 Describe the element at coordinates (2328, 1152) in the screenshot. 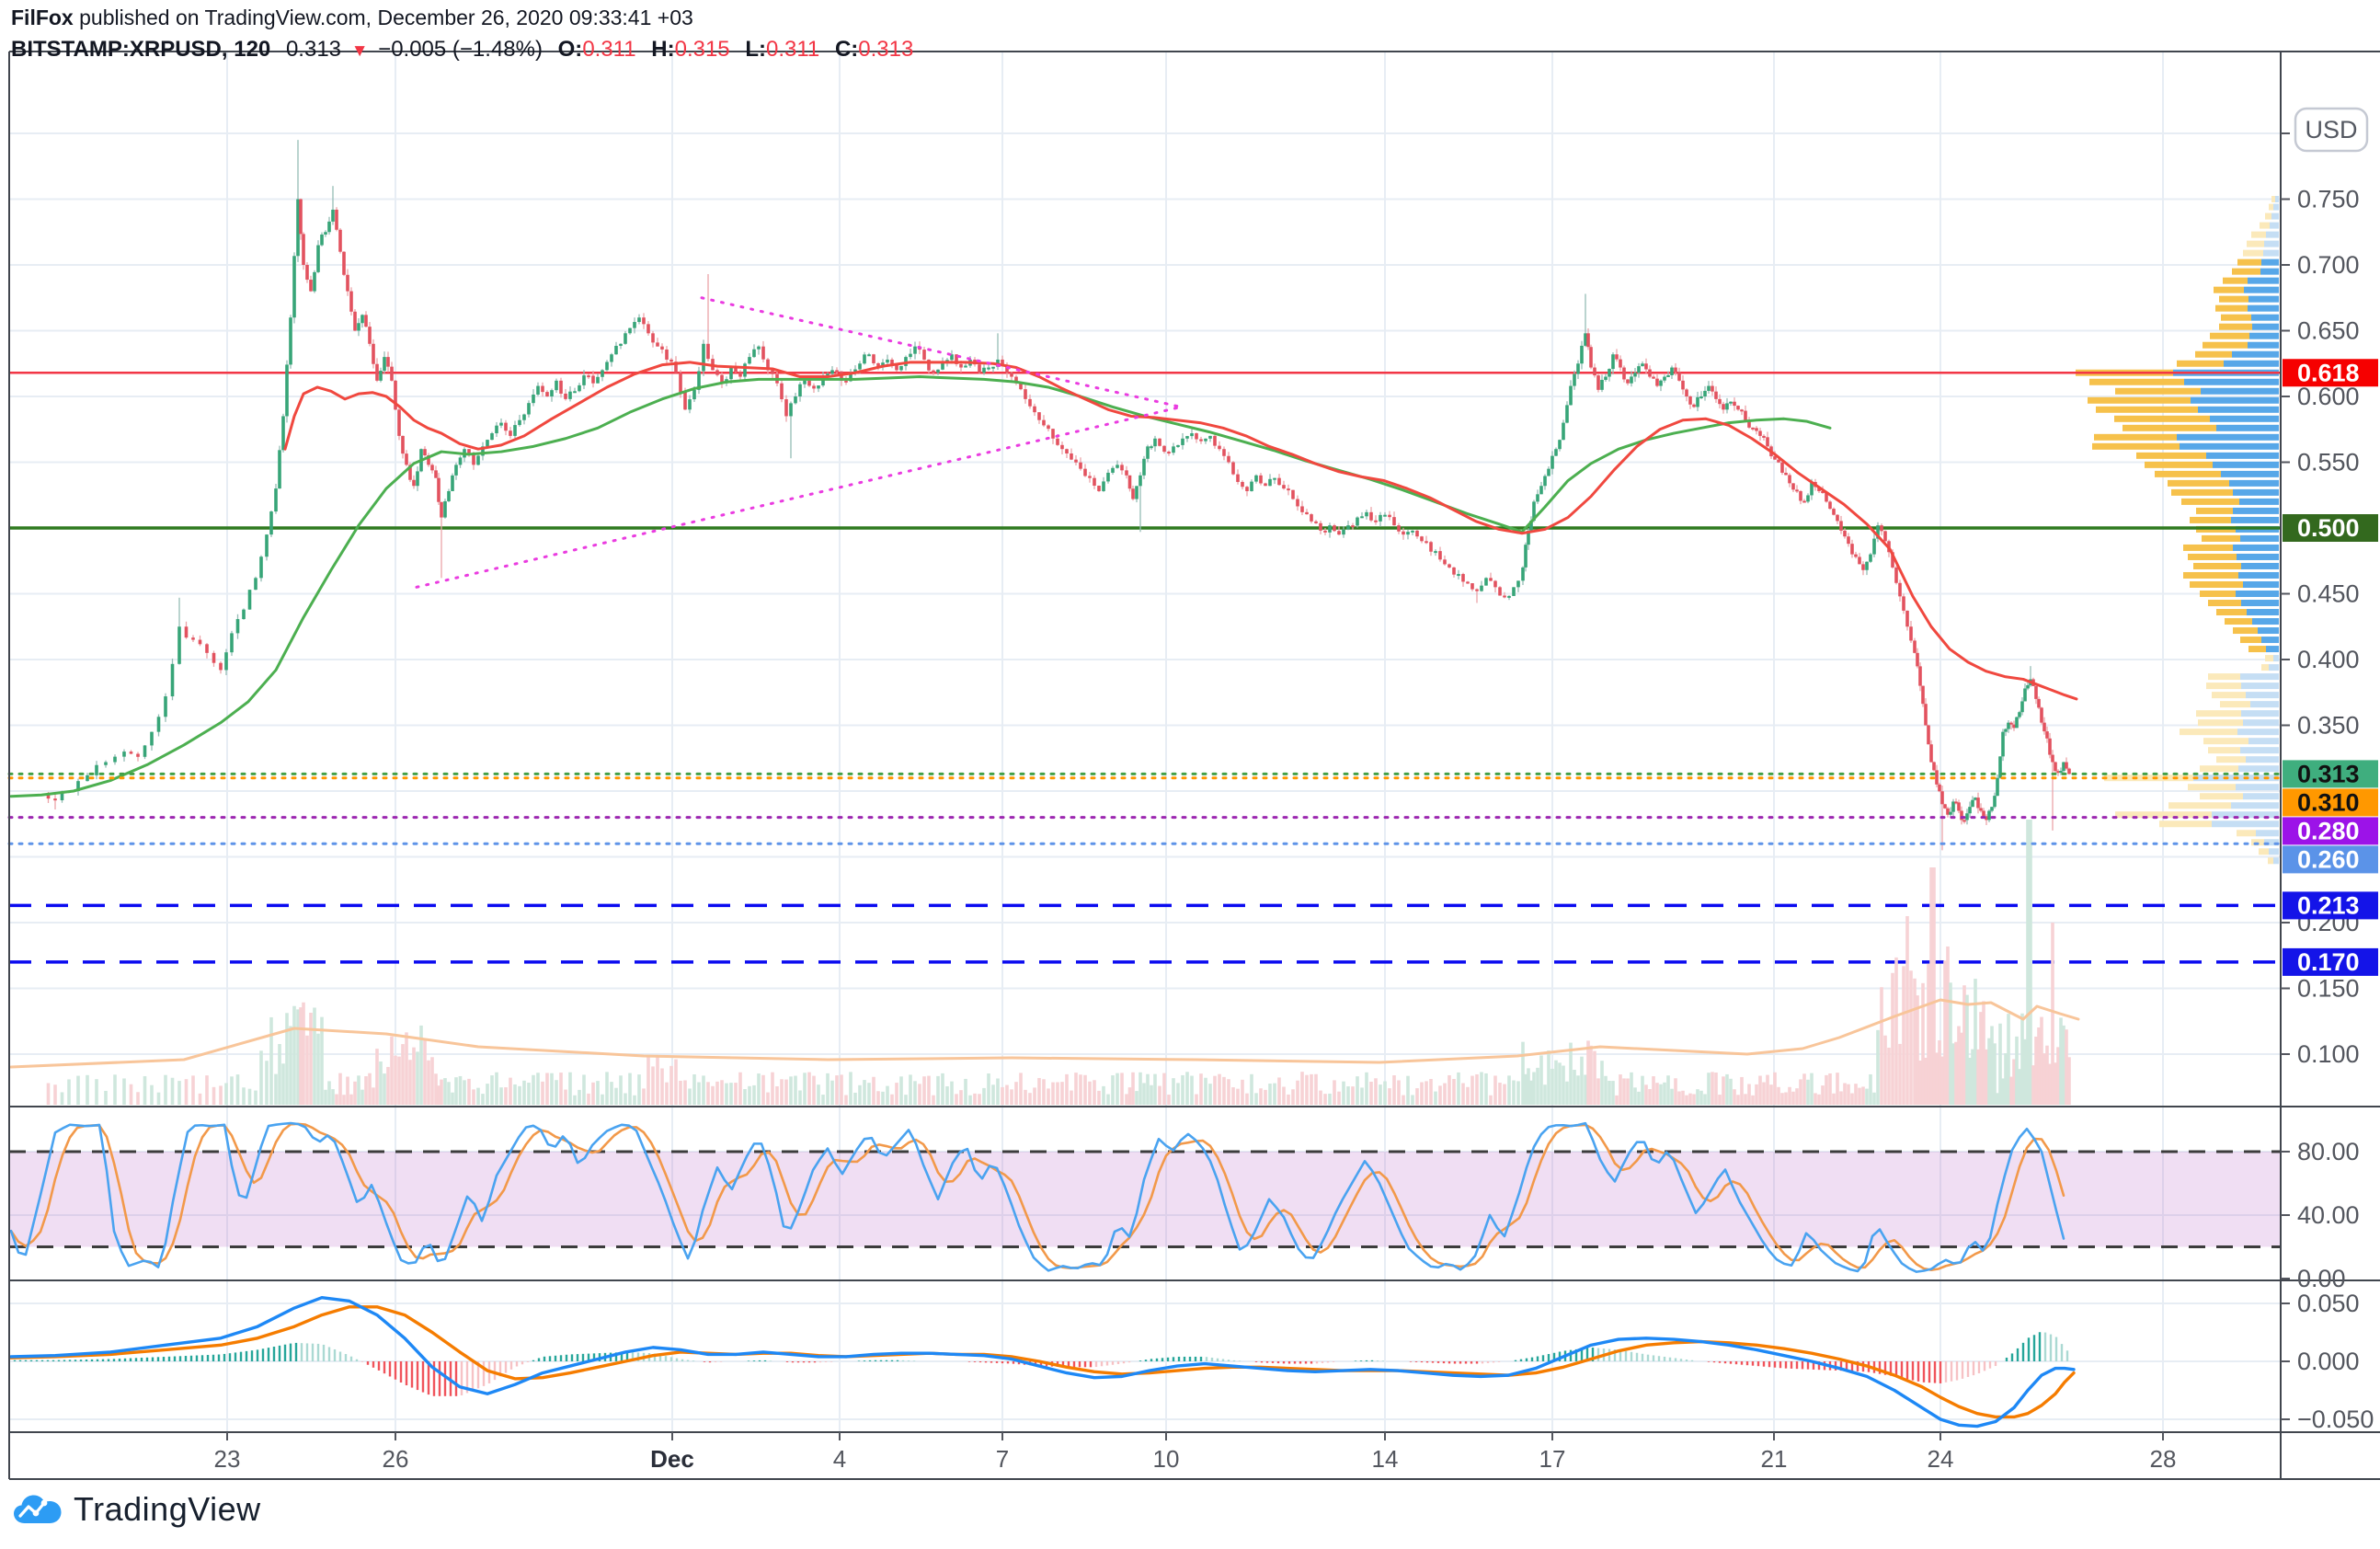

I see `svg-text: 80.00` at that location.